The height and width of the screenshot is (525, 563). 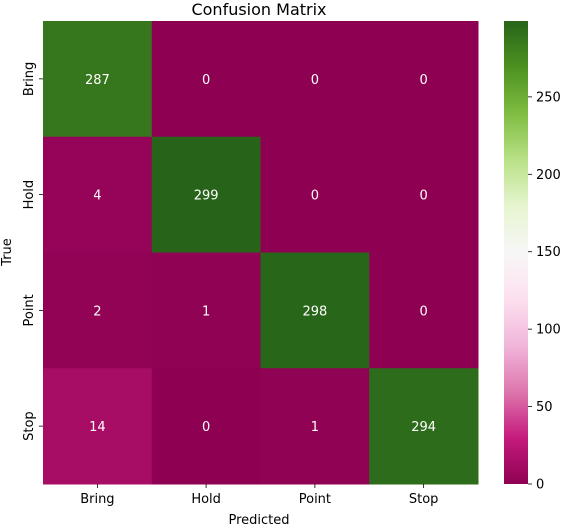 I want to click on y-tick-label: Stop, so click(x=29, y=426).